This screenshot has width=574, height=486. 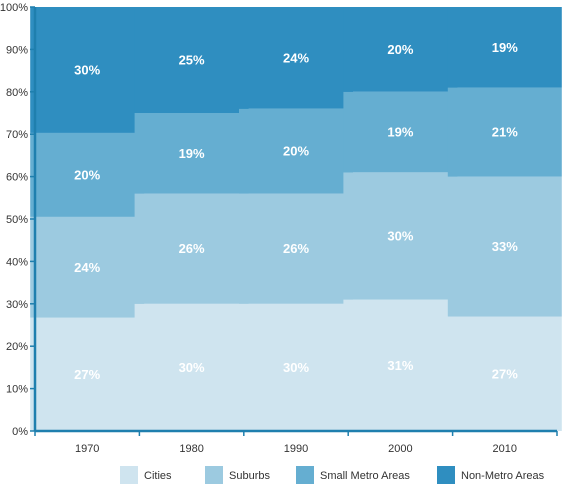 What do you see at coordinates (14, 8) in the screenshot?
I see `y-tick-label: 100%` at bounding box center [14, 8].